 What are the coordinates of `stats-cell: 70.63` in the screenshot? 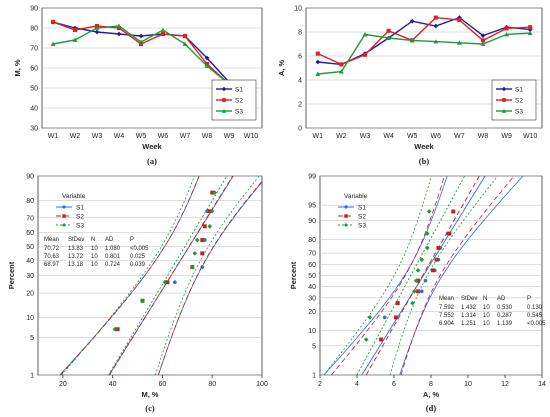 It's located at (52, 257).